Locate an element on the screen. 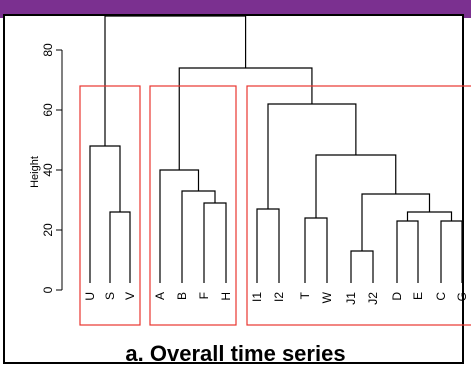  figure-caption: a. Overall time series is located at coordinates (235, 353).